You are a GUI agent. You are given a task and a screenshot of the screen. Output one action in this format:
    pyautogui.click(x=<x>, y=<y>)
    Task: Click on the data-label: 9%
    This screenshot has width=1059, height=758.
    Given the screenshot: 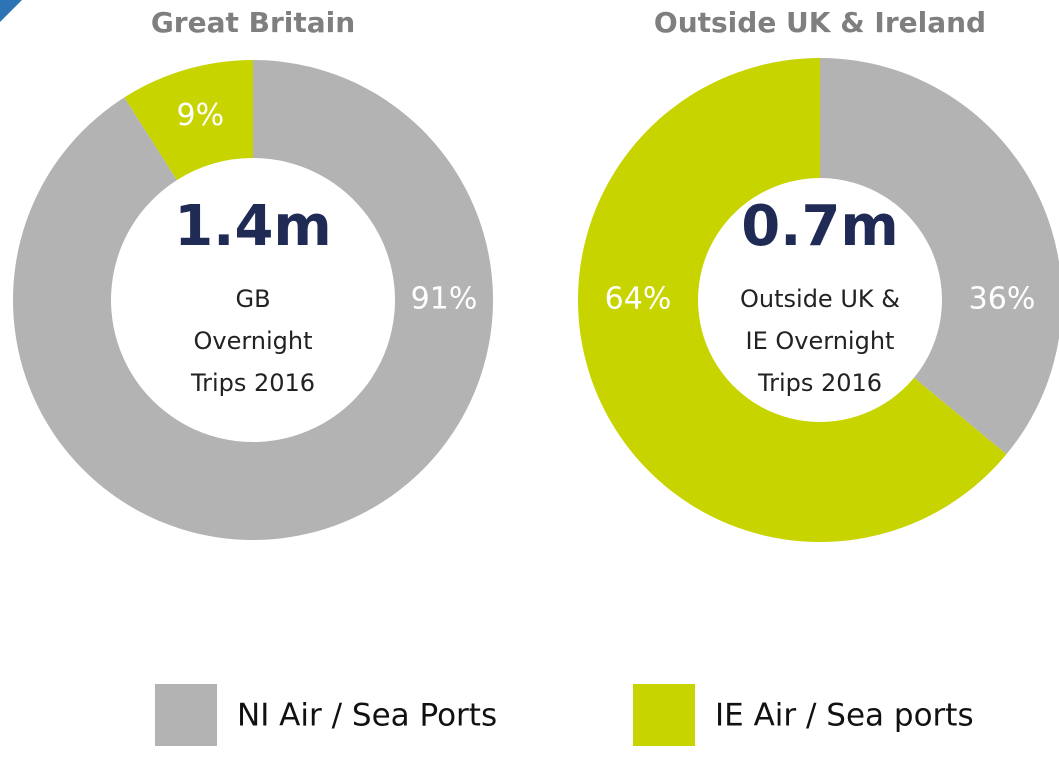 What is the action you would take?
    pyautogui.click(x=201, y=115)
    